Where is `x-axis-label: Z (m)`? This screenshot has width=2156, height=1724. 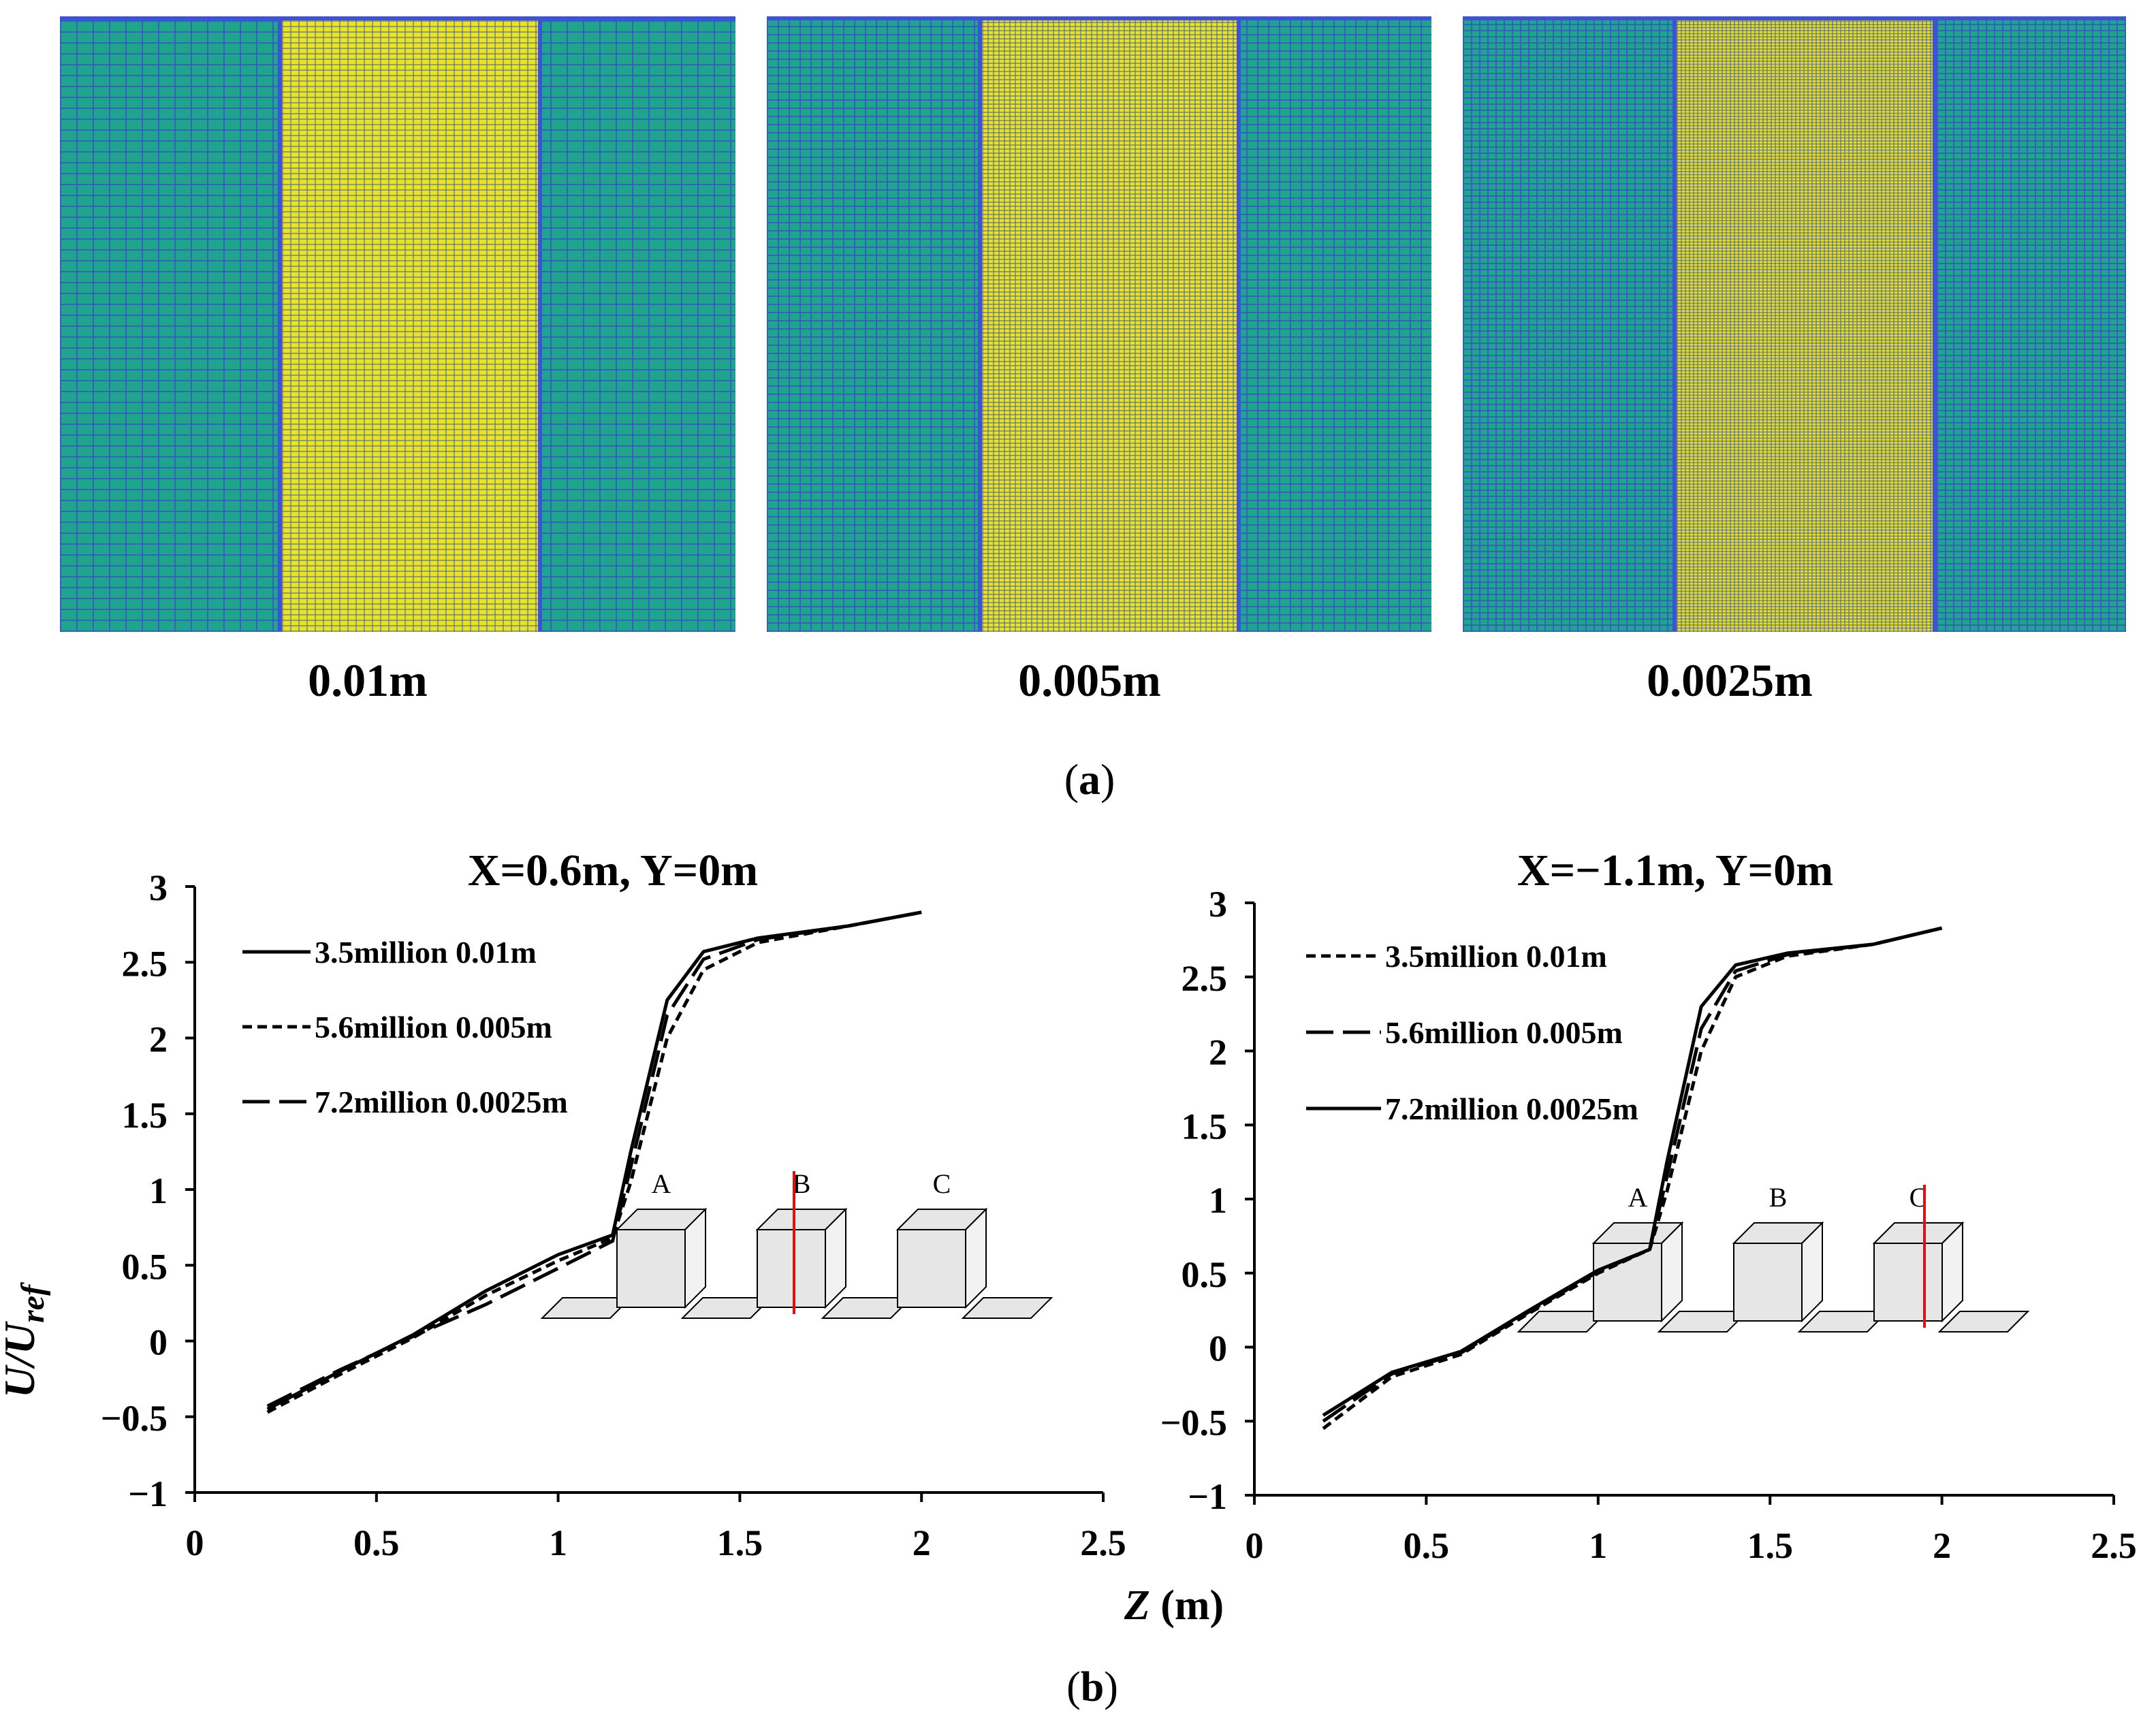 x-axis-label: Z (m) is located at coordinates (1174, 1605).